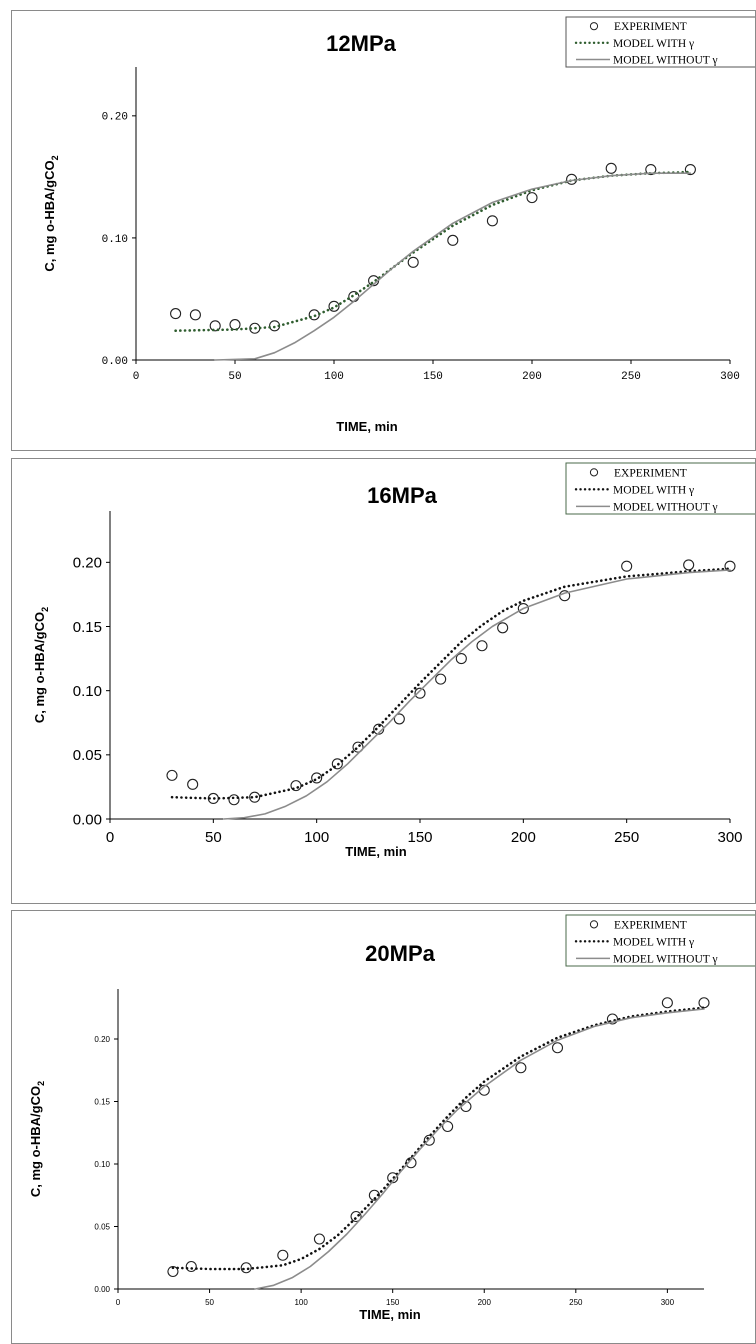 Image resolution: width=756 pixels, height=1344 pixels. Describe the element at coordinates (361, 43) in the screenshot. I see `chart-title: 12MPa` at that location.